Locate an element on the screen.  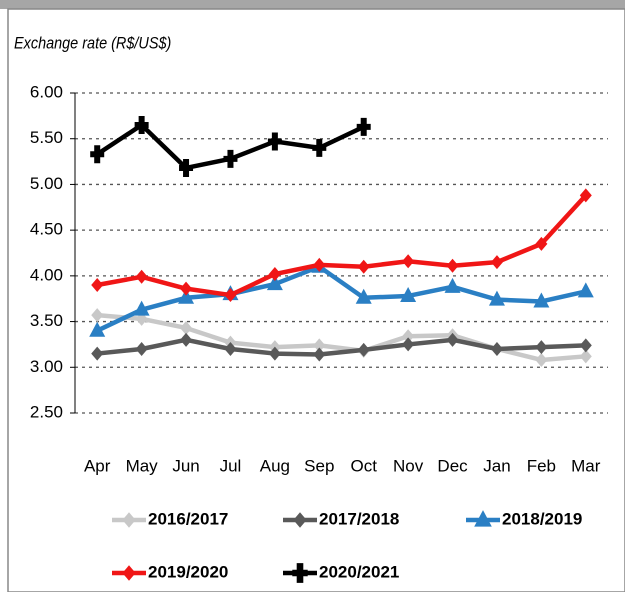
x-tick-label: May is located at coordinates (142, 465).